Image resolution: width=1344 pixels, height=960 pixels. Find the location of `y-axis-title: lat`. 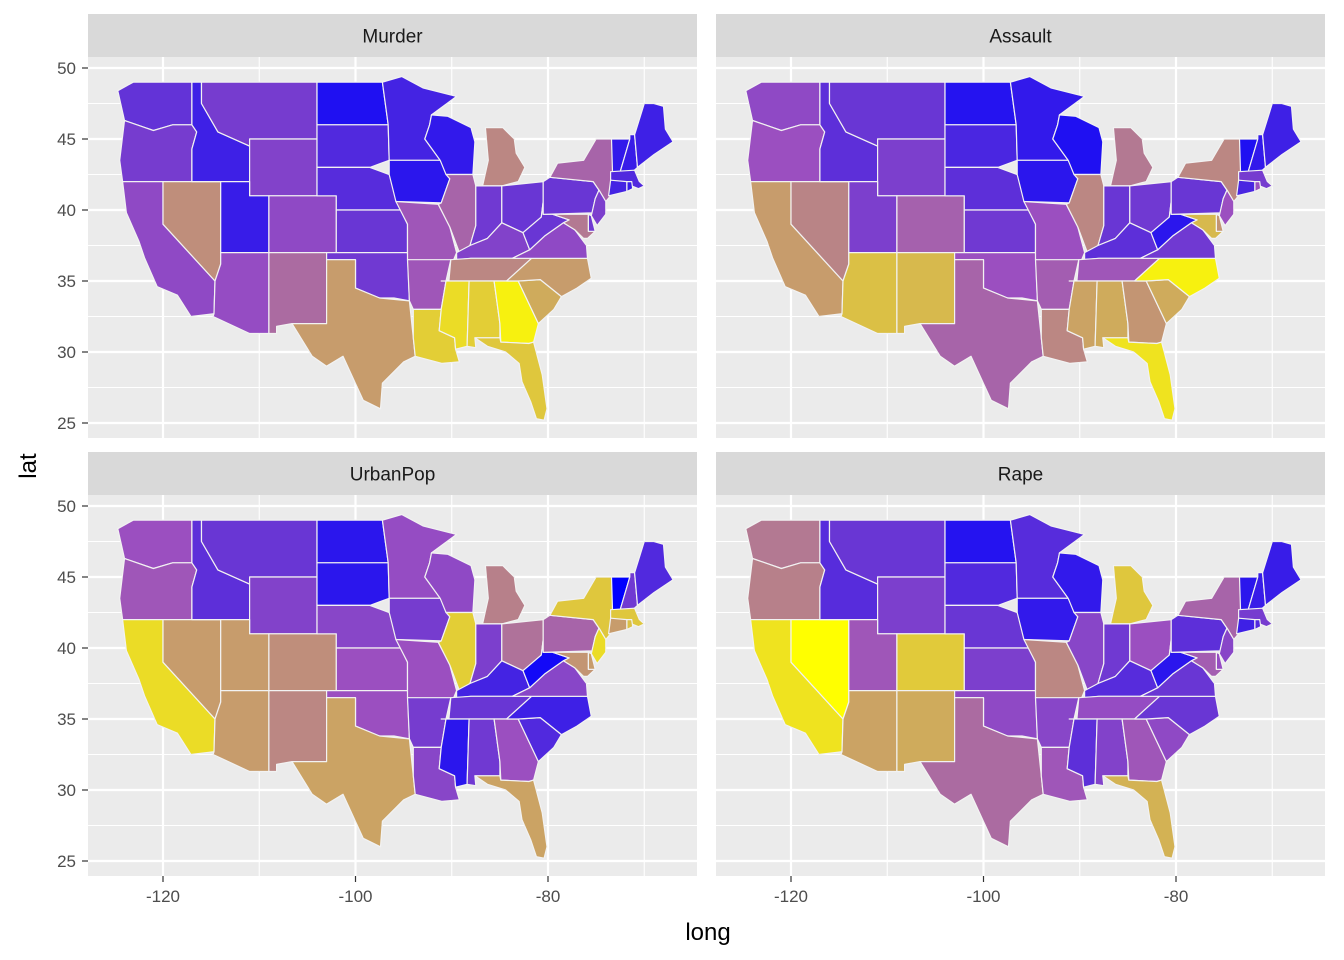

y-axis-title: lat is located at coordinates (28, 466).